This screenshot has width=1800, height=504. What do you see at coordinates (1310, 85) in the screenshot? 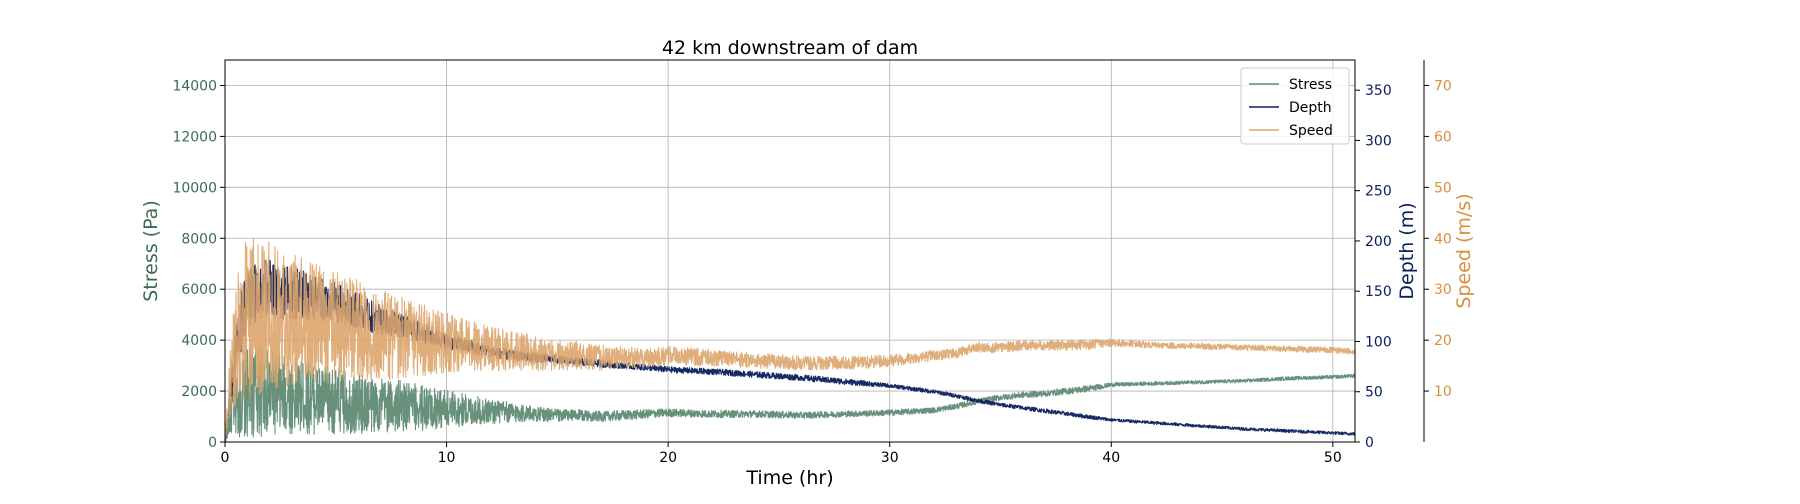
I see `legend-label: Stress` at bounding box center [1310, 85].